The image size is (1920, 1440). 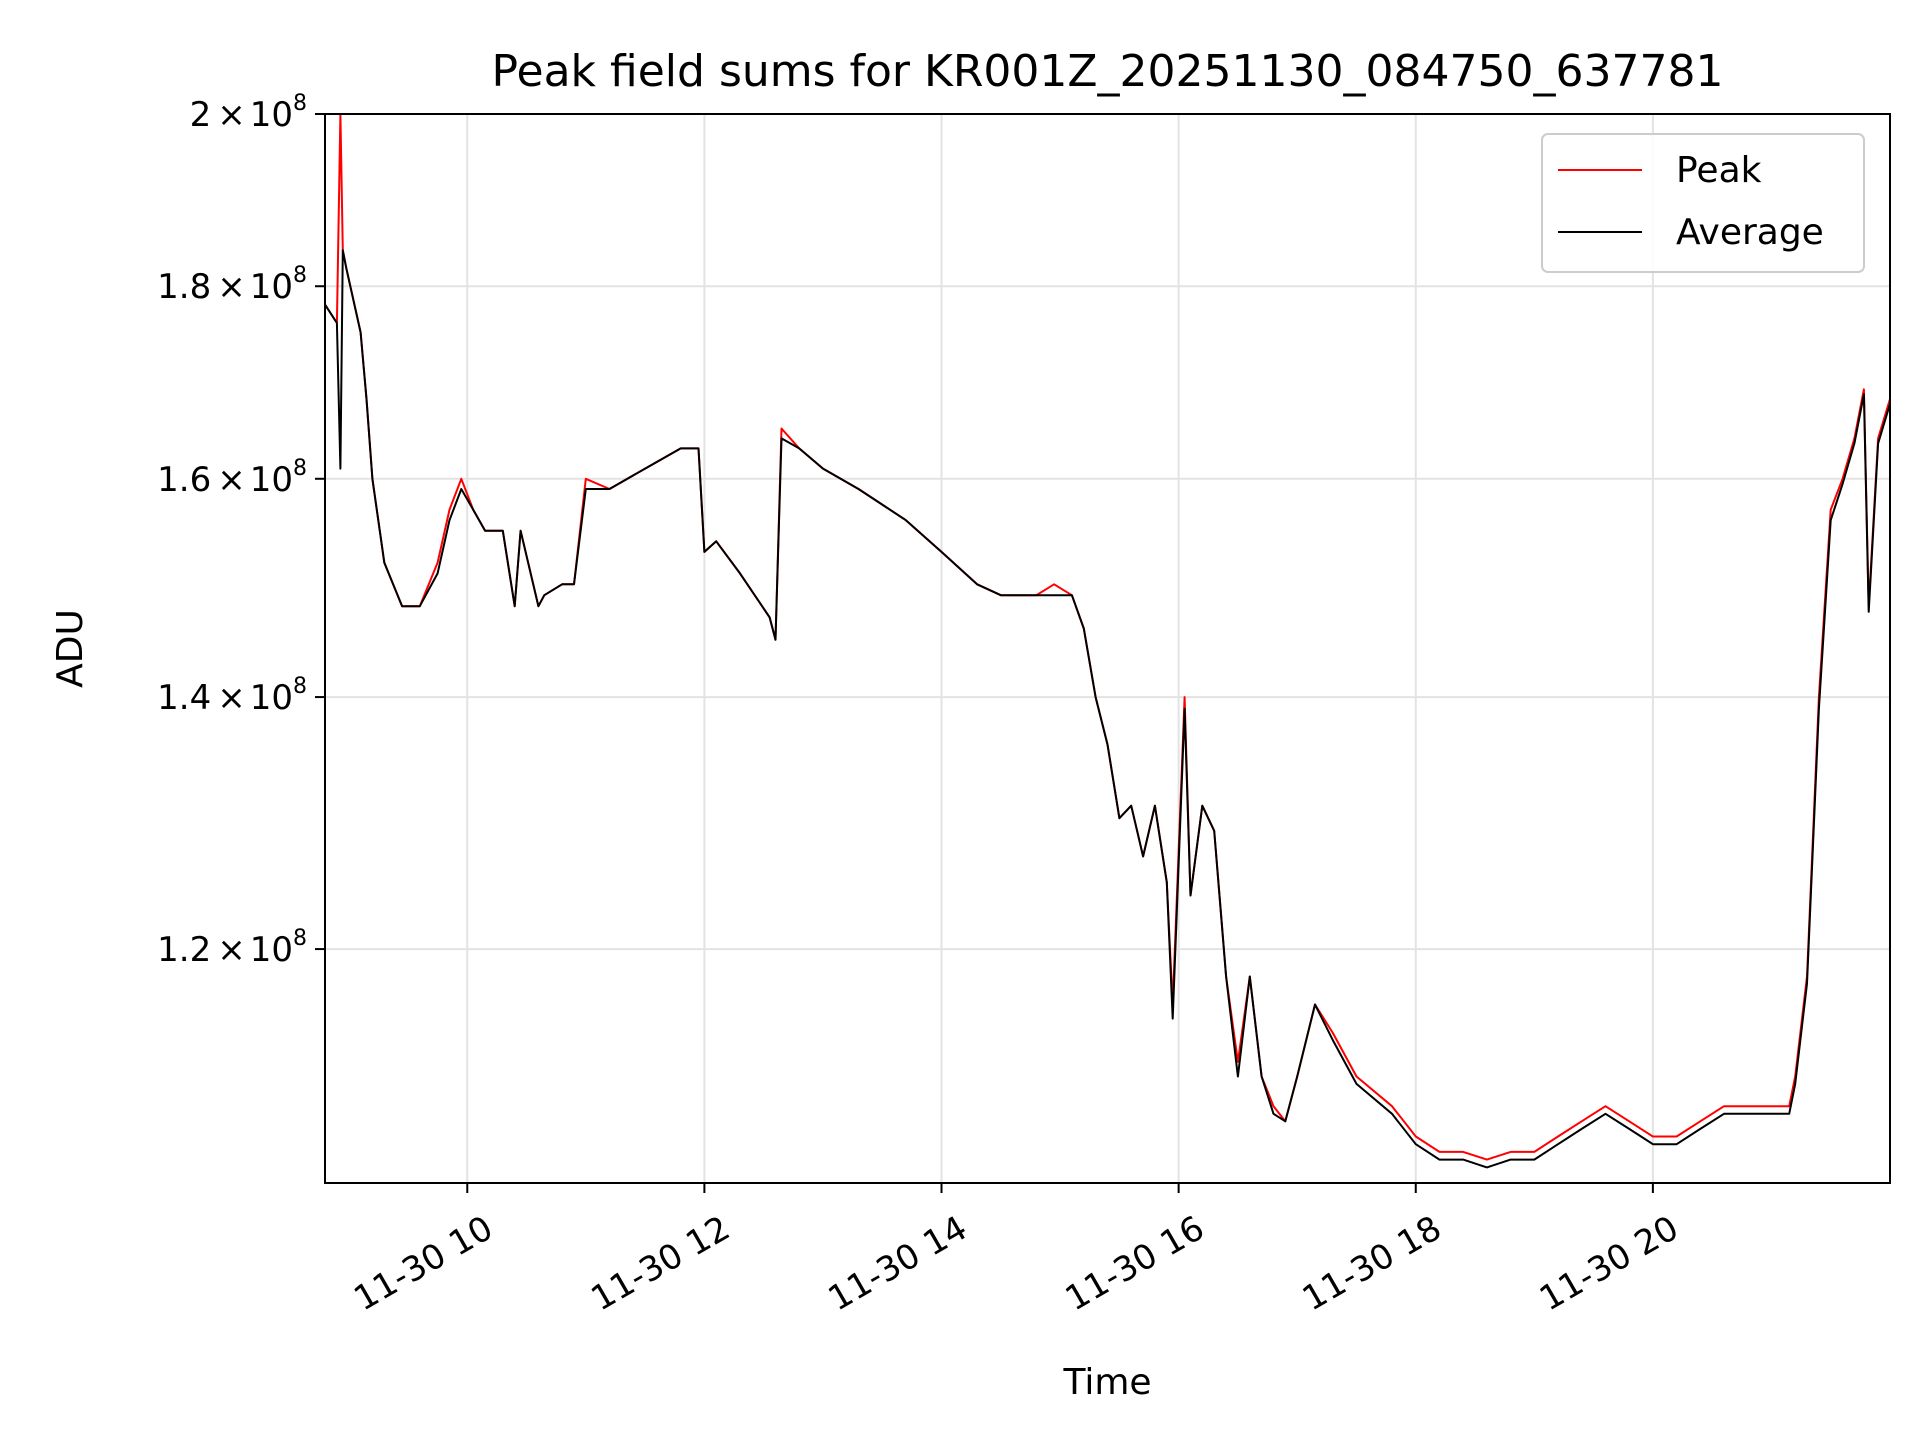 What do you see at coordinates (423, 1263) in the screenshot?
I see `x-tick-label: 11-30 10` at bounding box center [423, 1263].